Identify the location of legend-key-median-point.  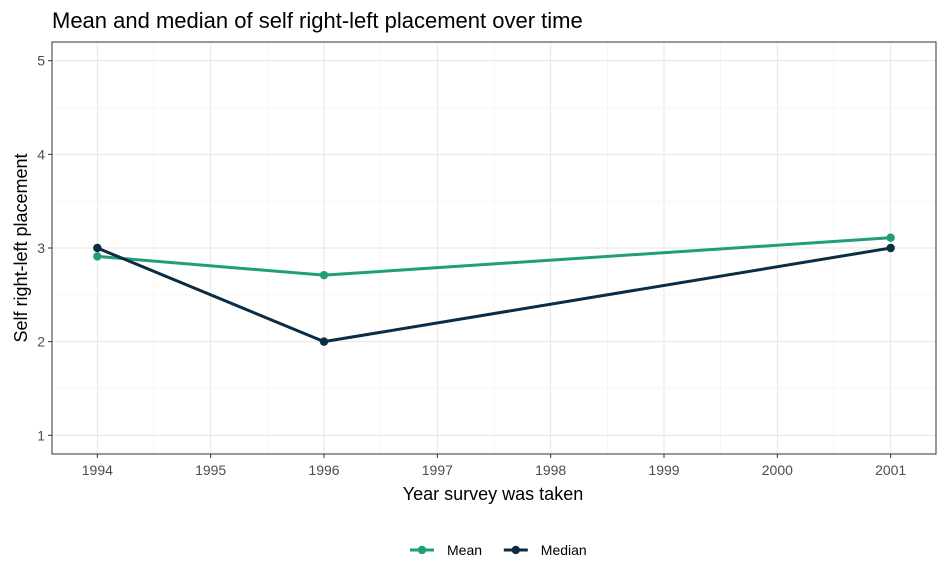
(515, 550).